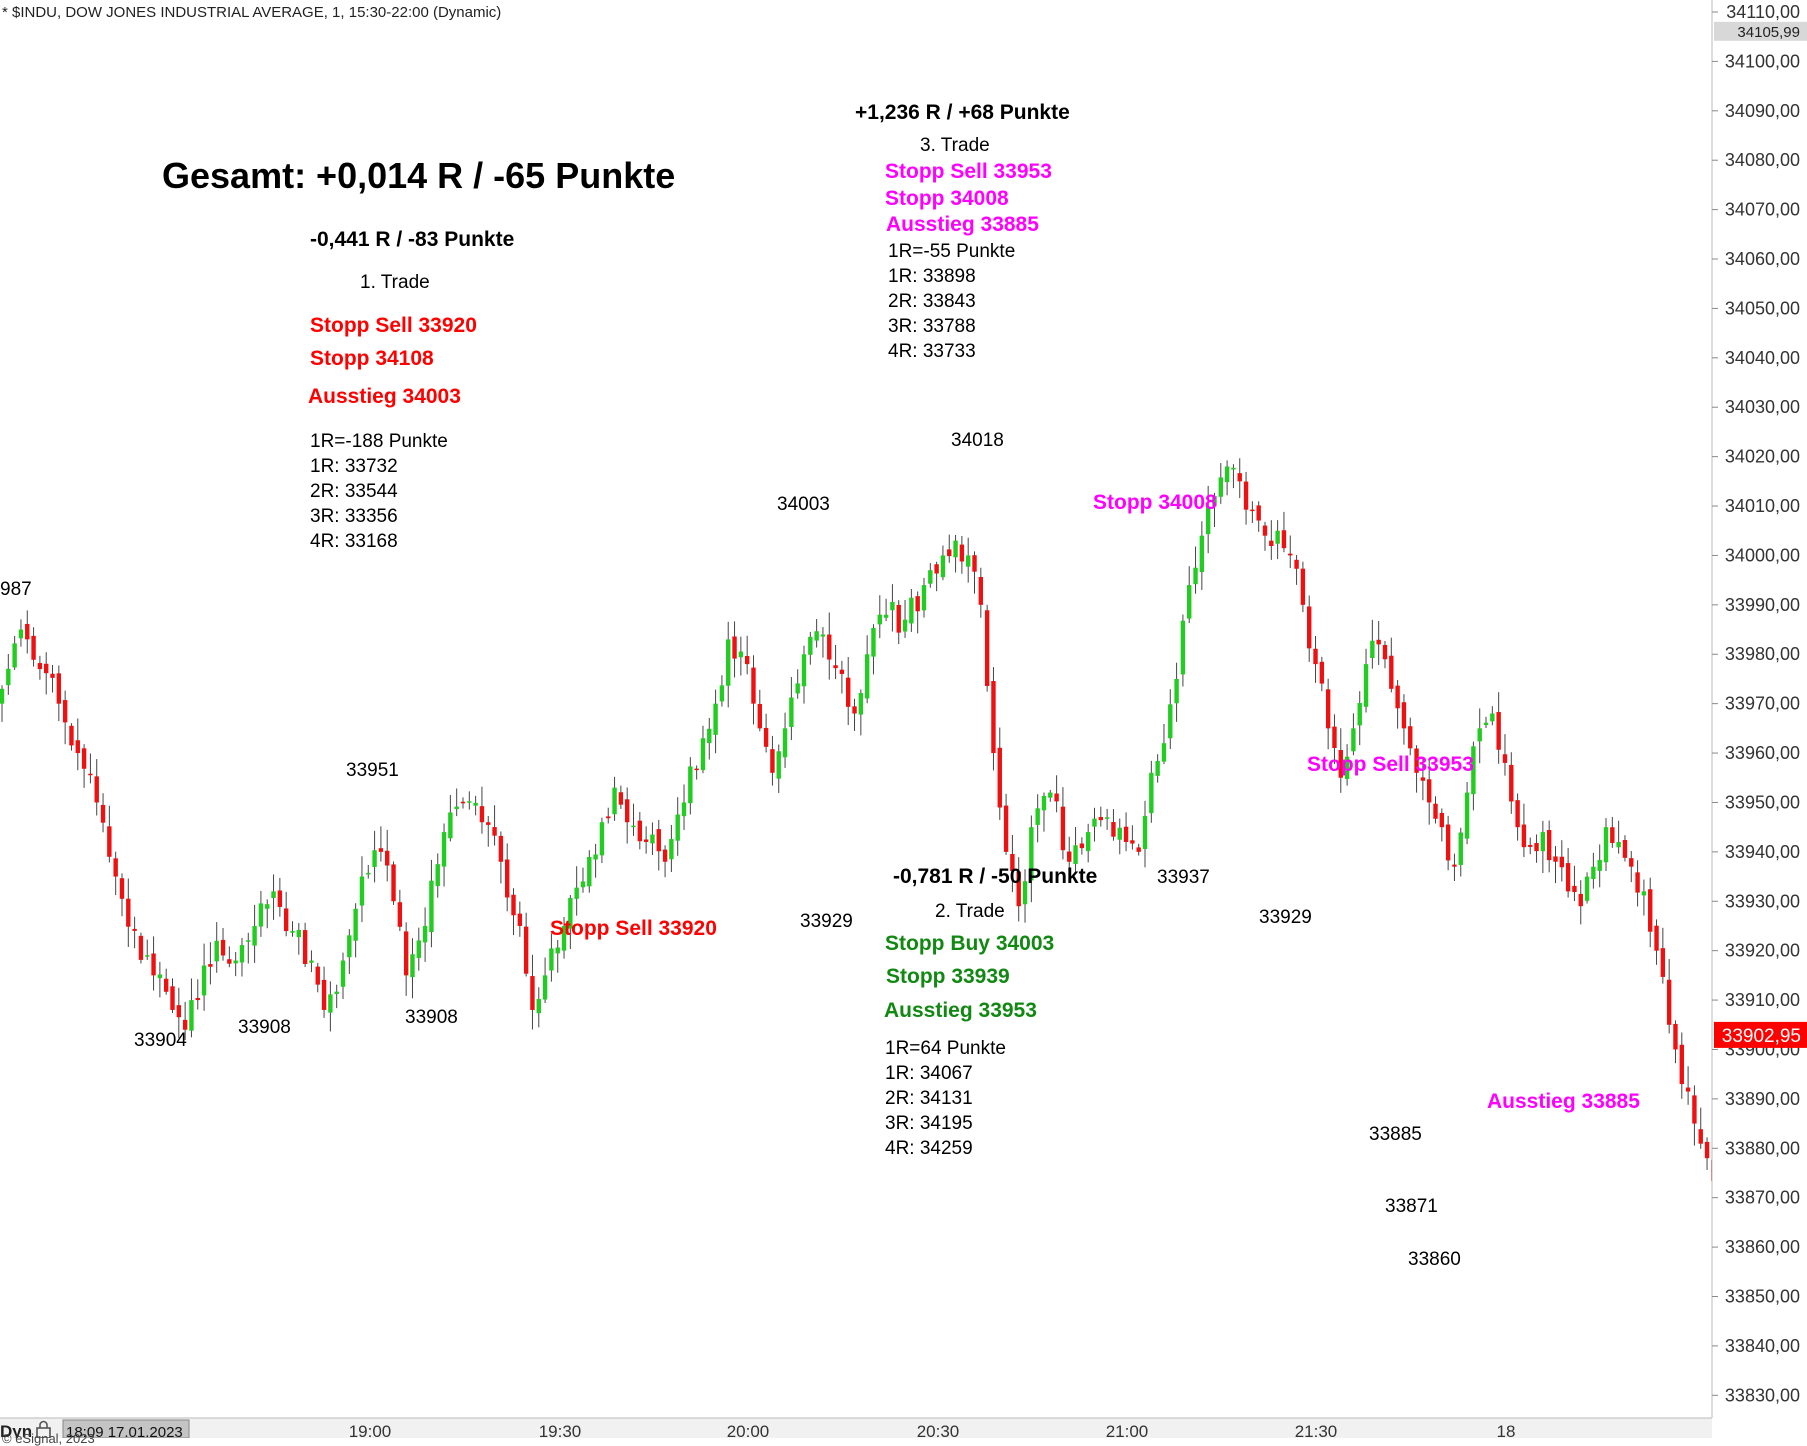  I want to click on annotation-t3-r: 1R=-55 Punkte, so click(951, 251).